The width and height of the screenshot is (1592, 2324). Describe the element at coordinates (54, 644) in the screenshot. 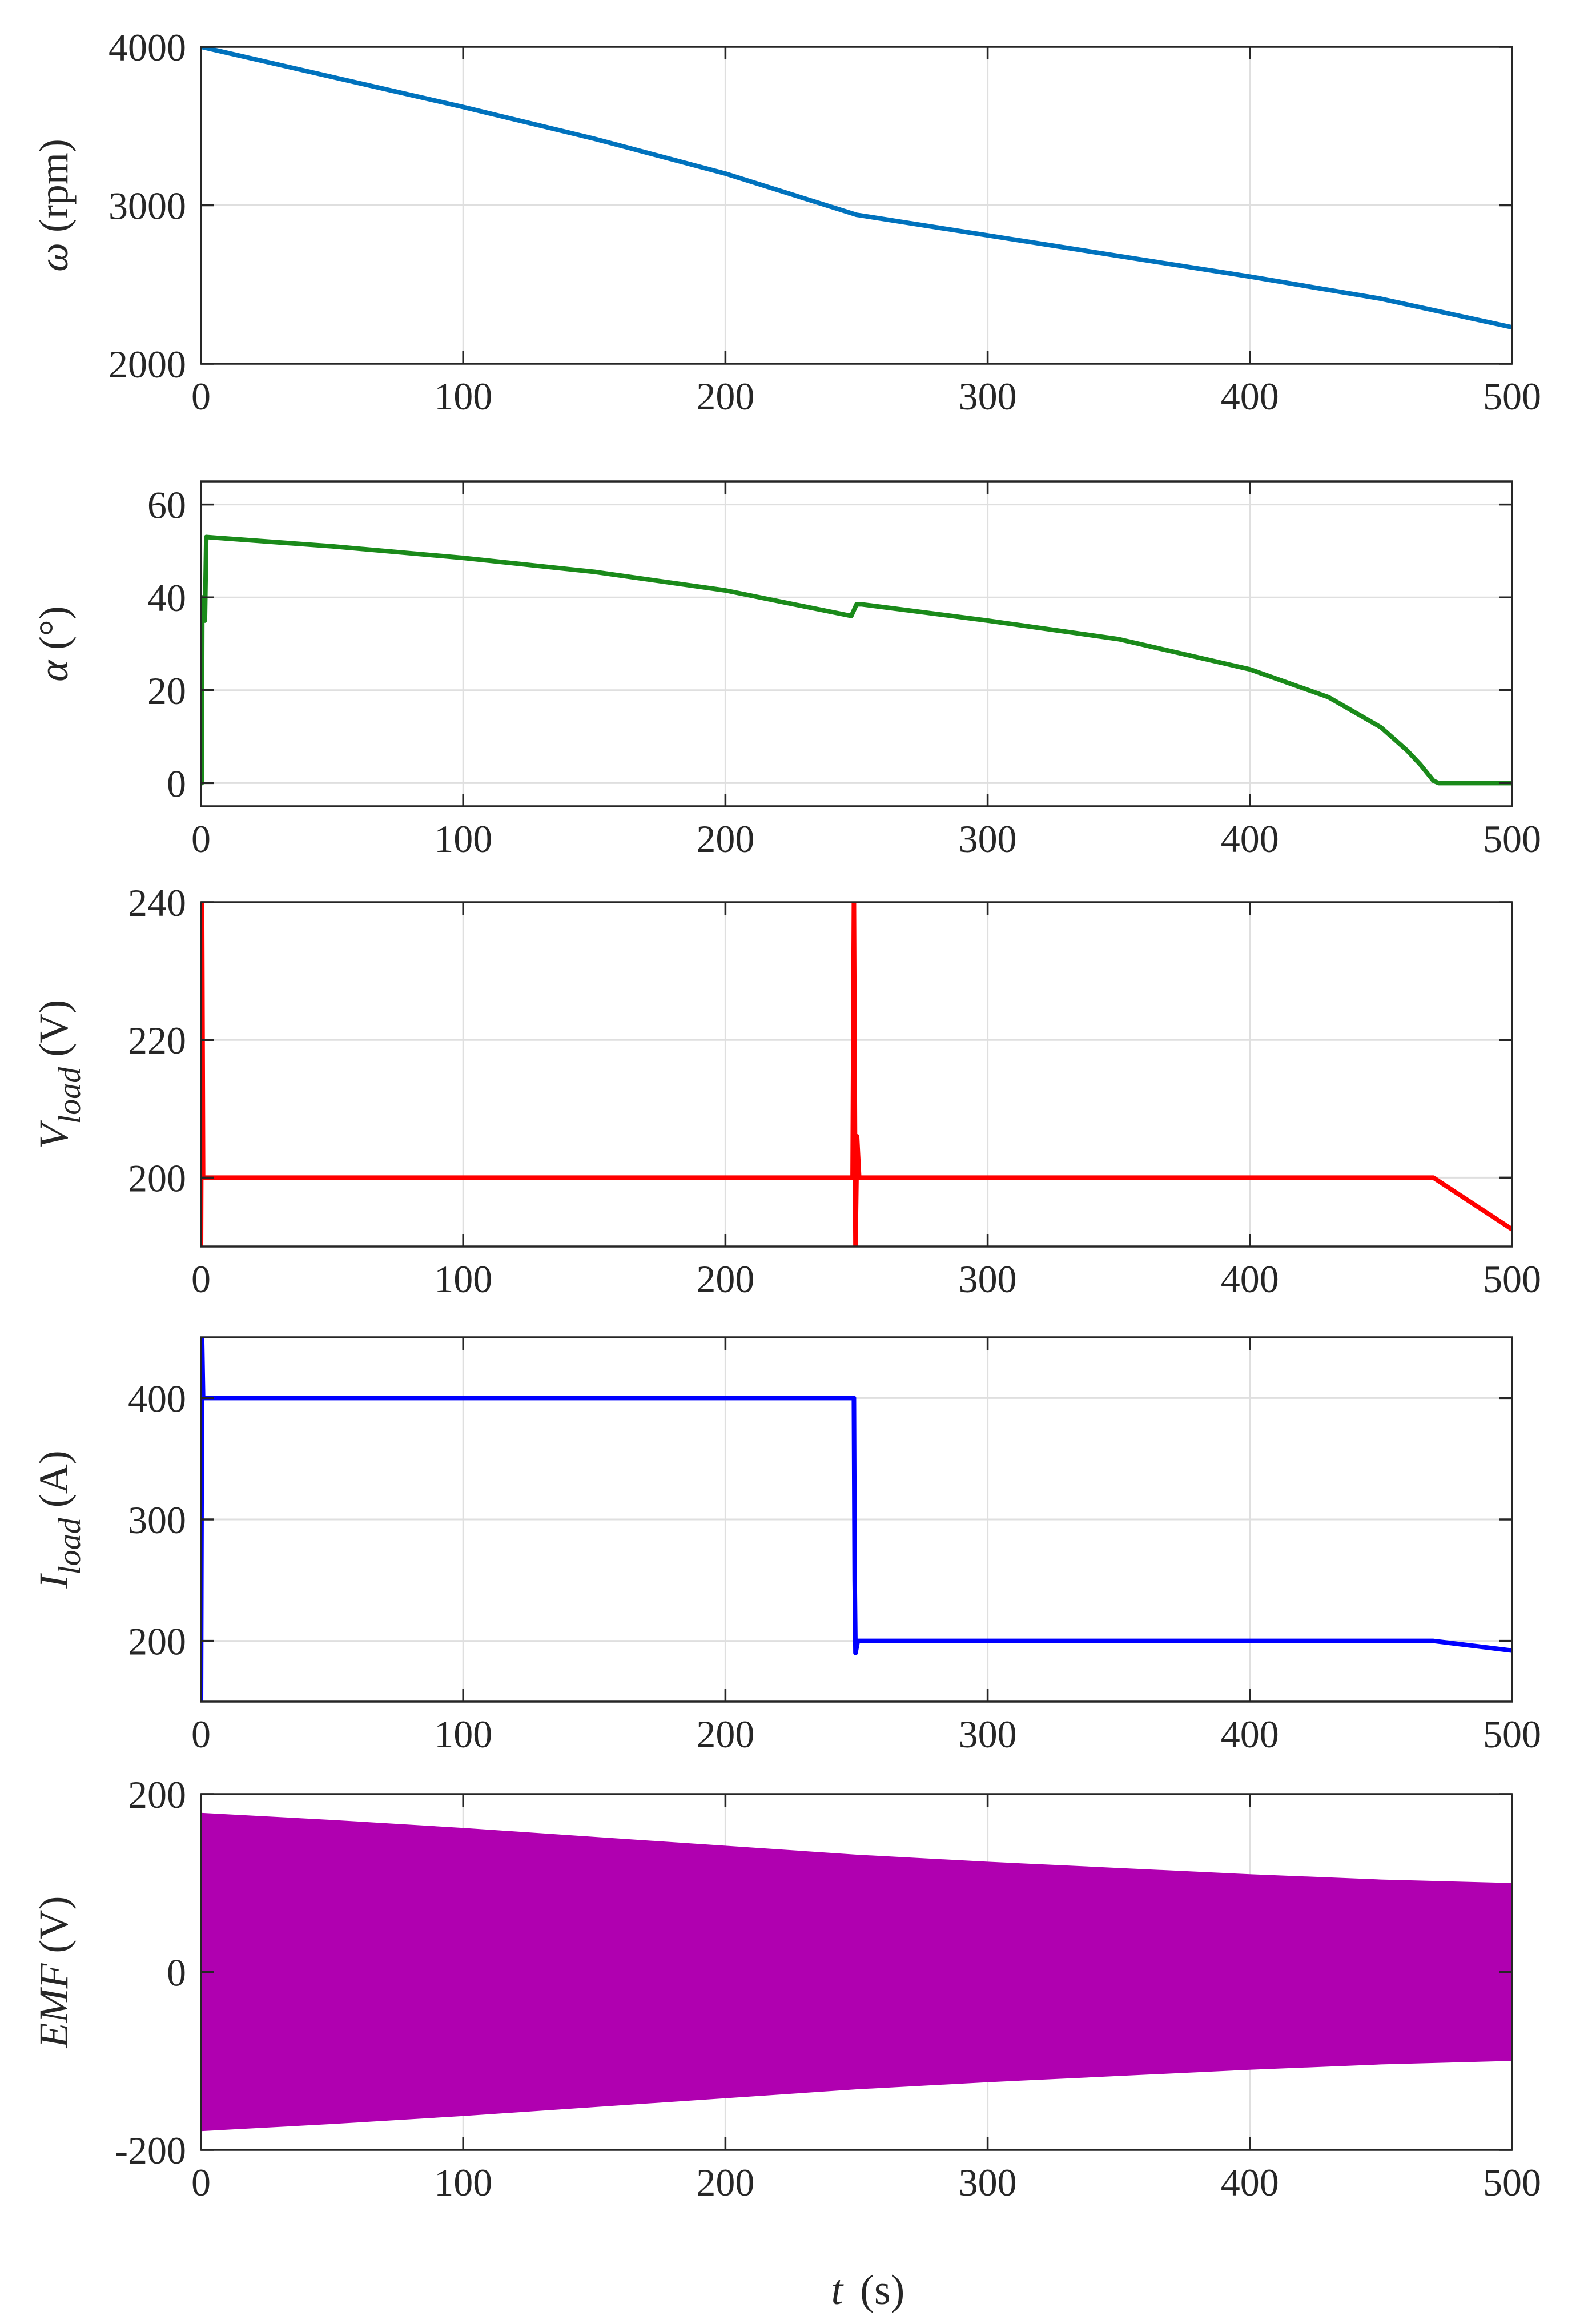

I see `y-axis-label: α(°)` at that location.